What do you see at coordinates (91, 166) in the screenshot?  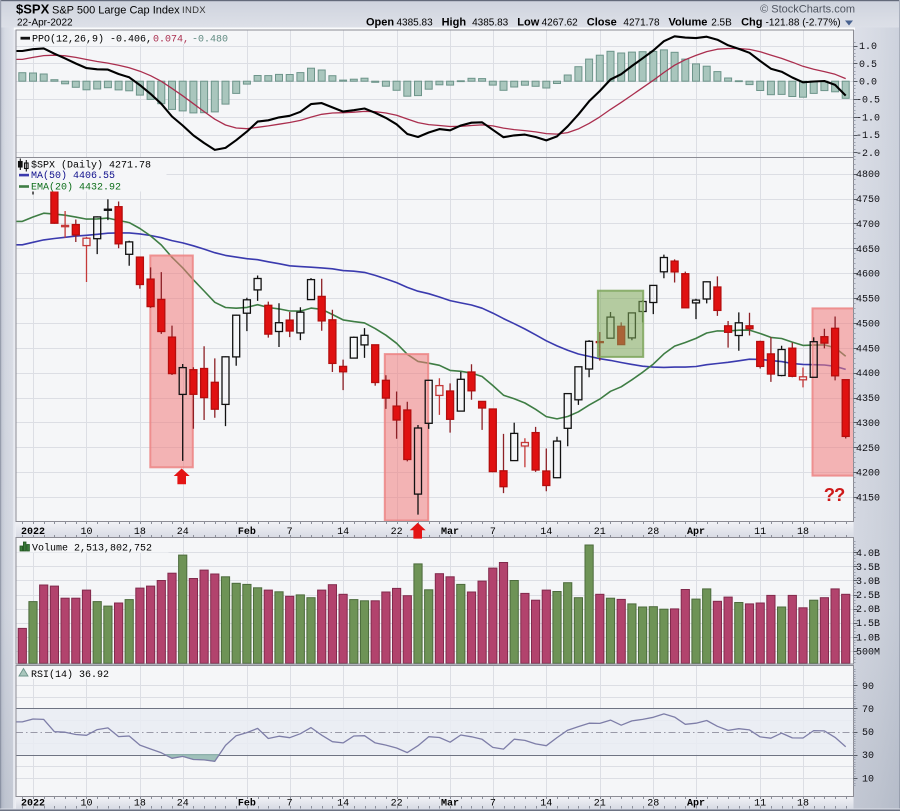 I see `svg-text: $SPX (Daily) 4271.78` at bounding box center [91, 166].